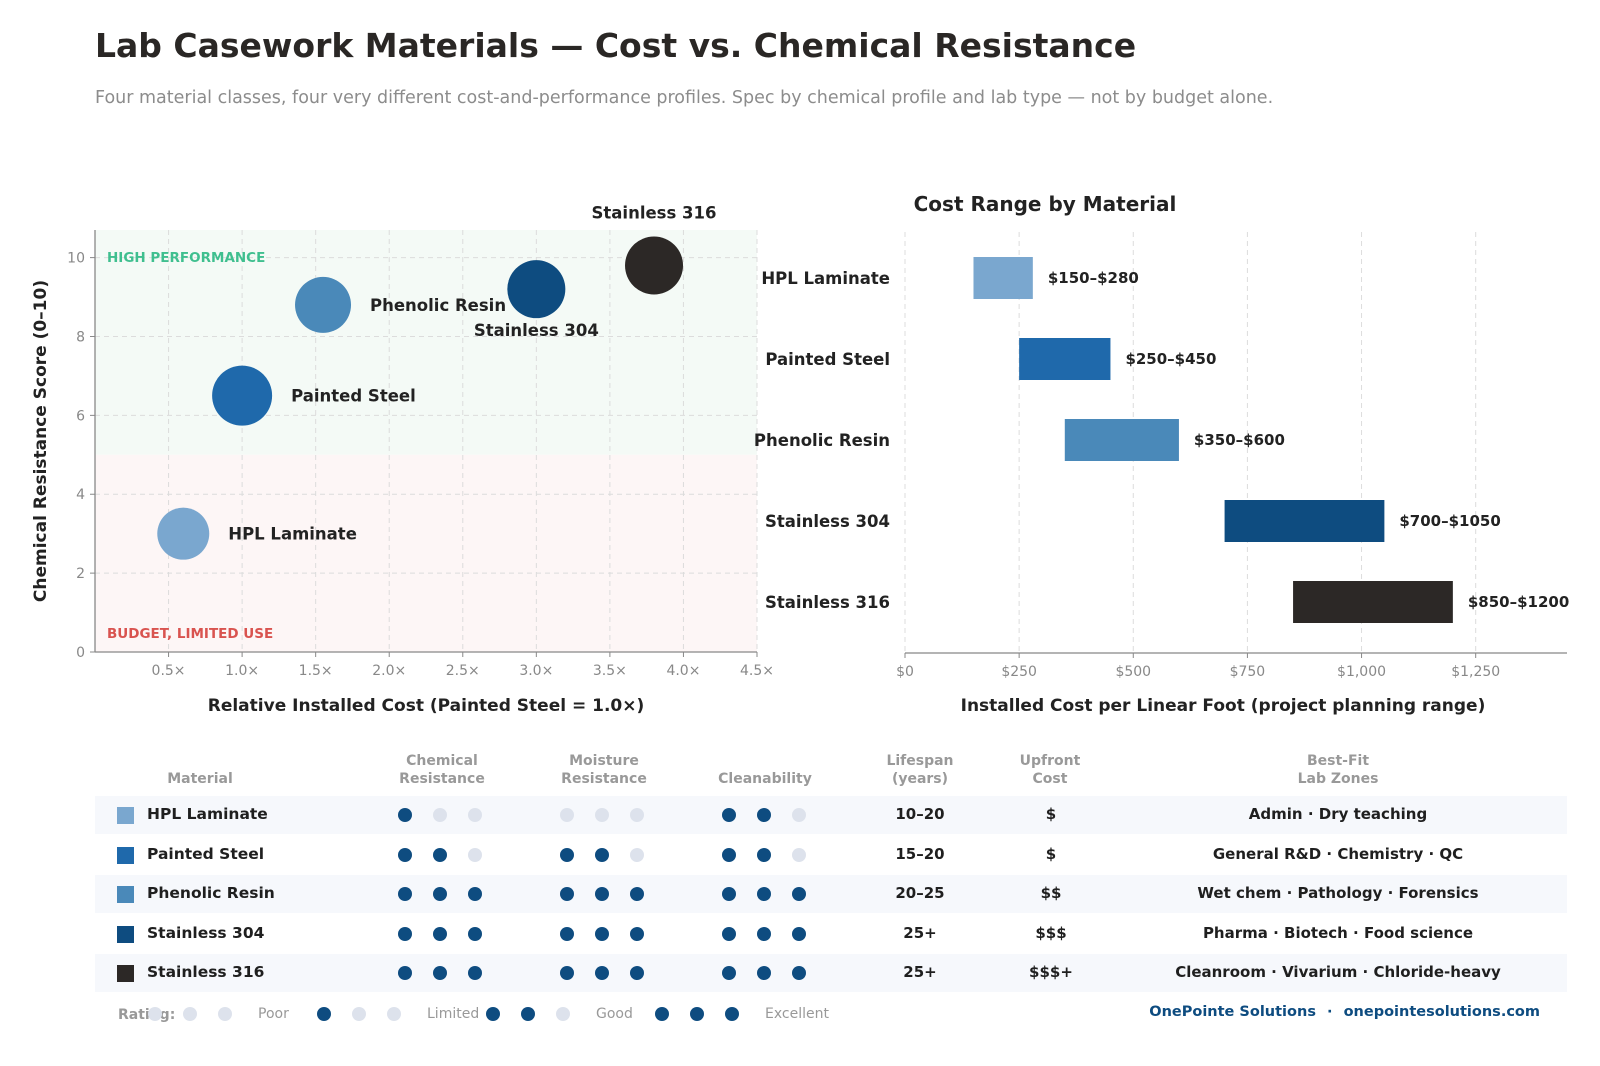 The image size is (1600, 1066). Describe the element at coordinates (654, 265) in the screenshot. I see `bubble-ss316` at that location.